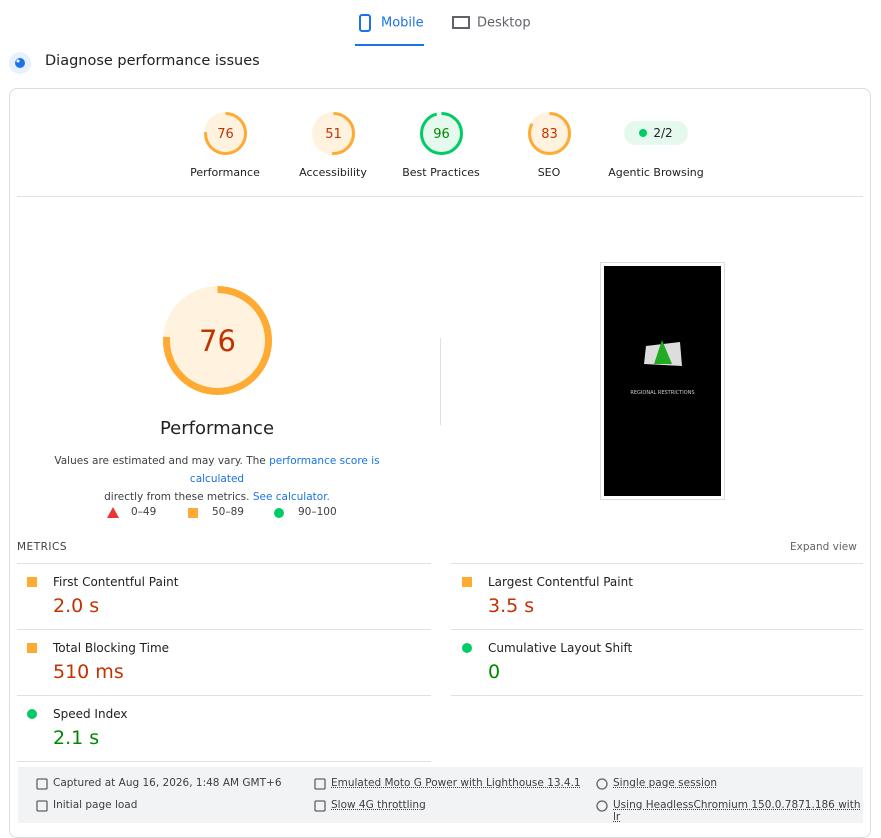 This screenshot has height=838, width=881. I want to click on legend-pass-icon, so click(279, 513).